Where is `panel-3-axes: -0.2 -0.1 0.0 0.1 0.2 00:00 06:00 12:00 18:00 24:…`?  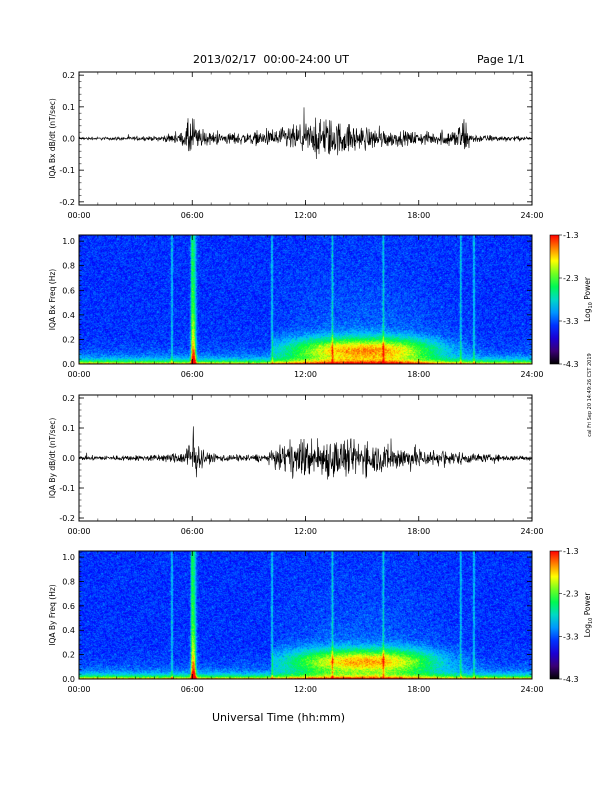 panel-3-axes: -0.2 -0.1 0.0 0.1 0.2 00:00 06:00 12:00 18:00 24:… is located at coordinates (296, 465).